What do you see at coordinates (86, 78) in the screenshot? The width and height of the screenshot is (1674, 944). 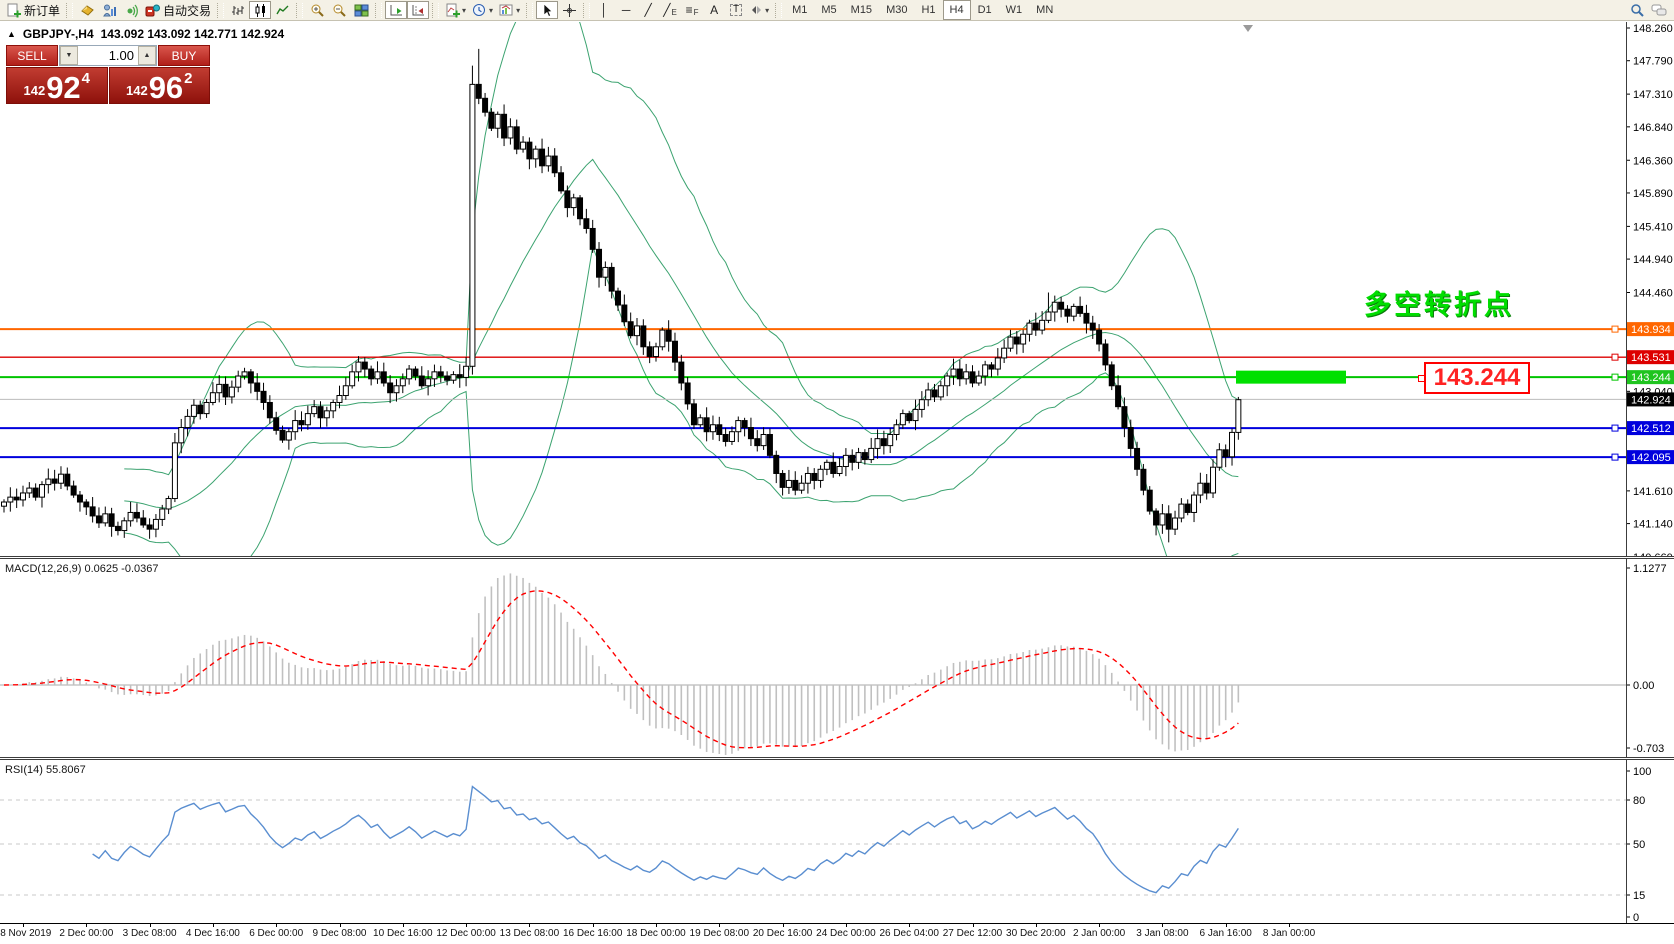 I see `bid-pip: 4` at bounding box center [86, 78].